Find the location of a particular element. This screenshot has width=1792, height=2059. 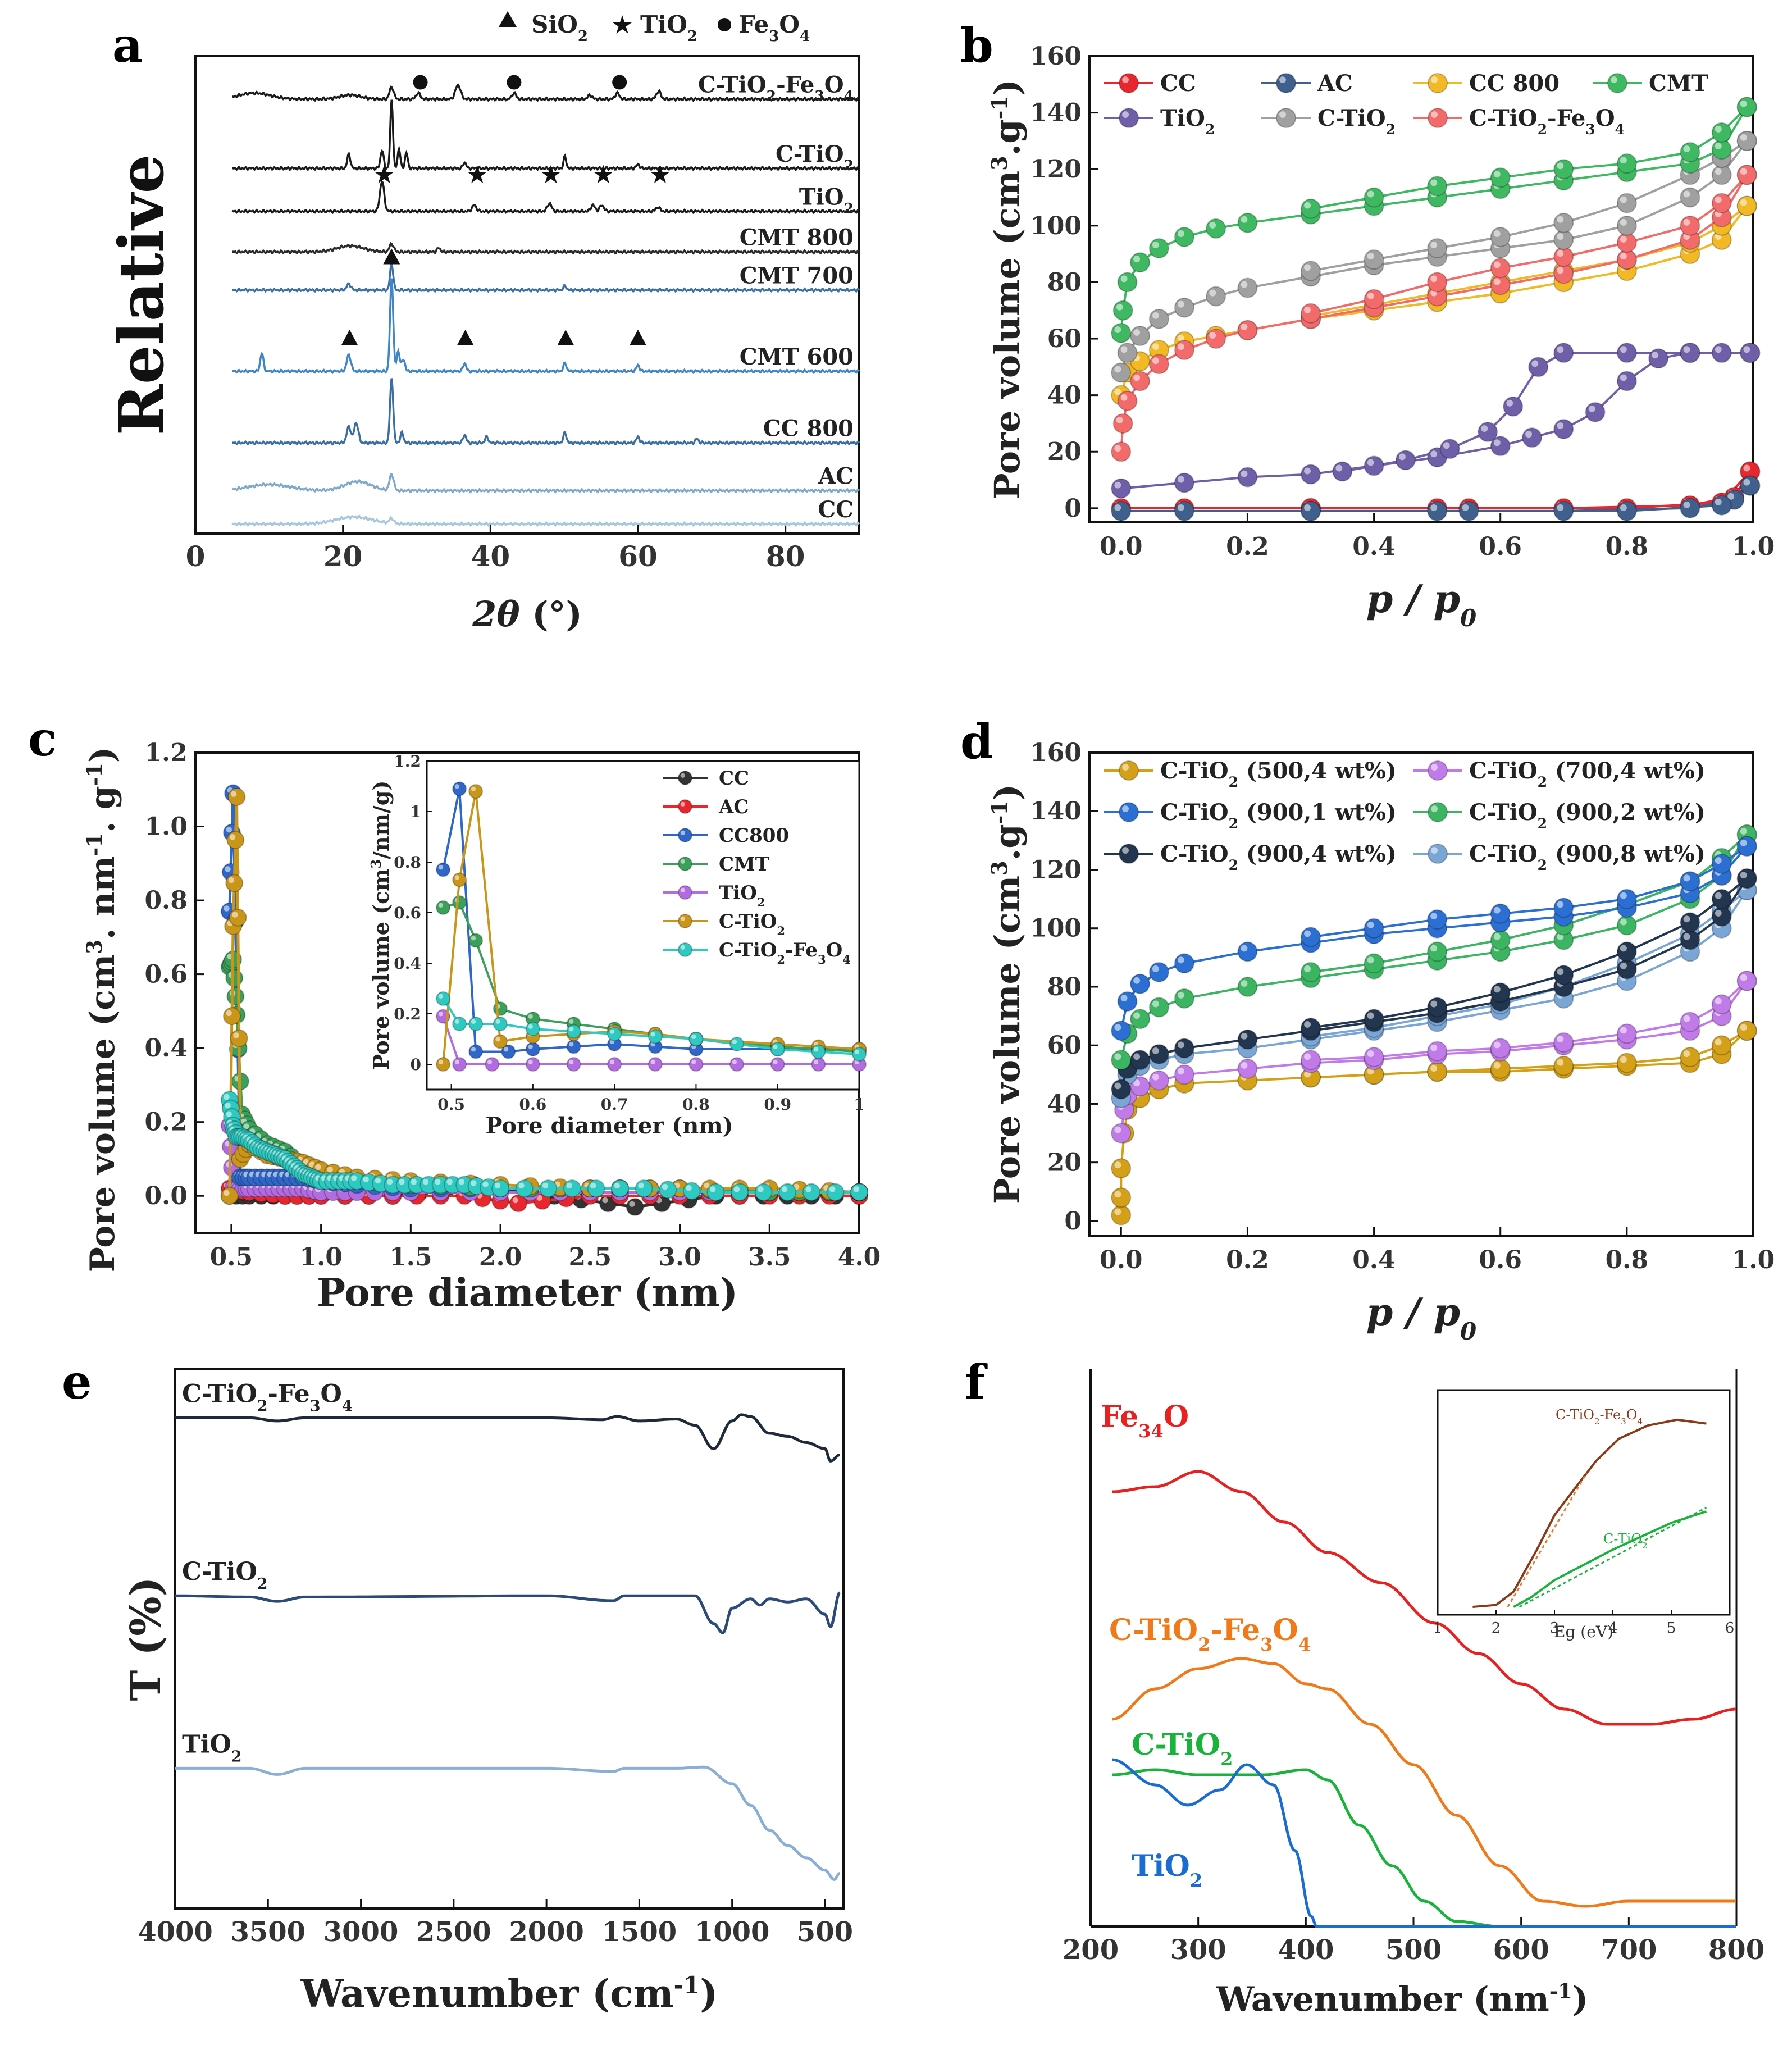

inset-psd-point-CMT-shine is located at coordinates (530, 1016).